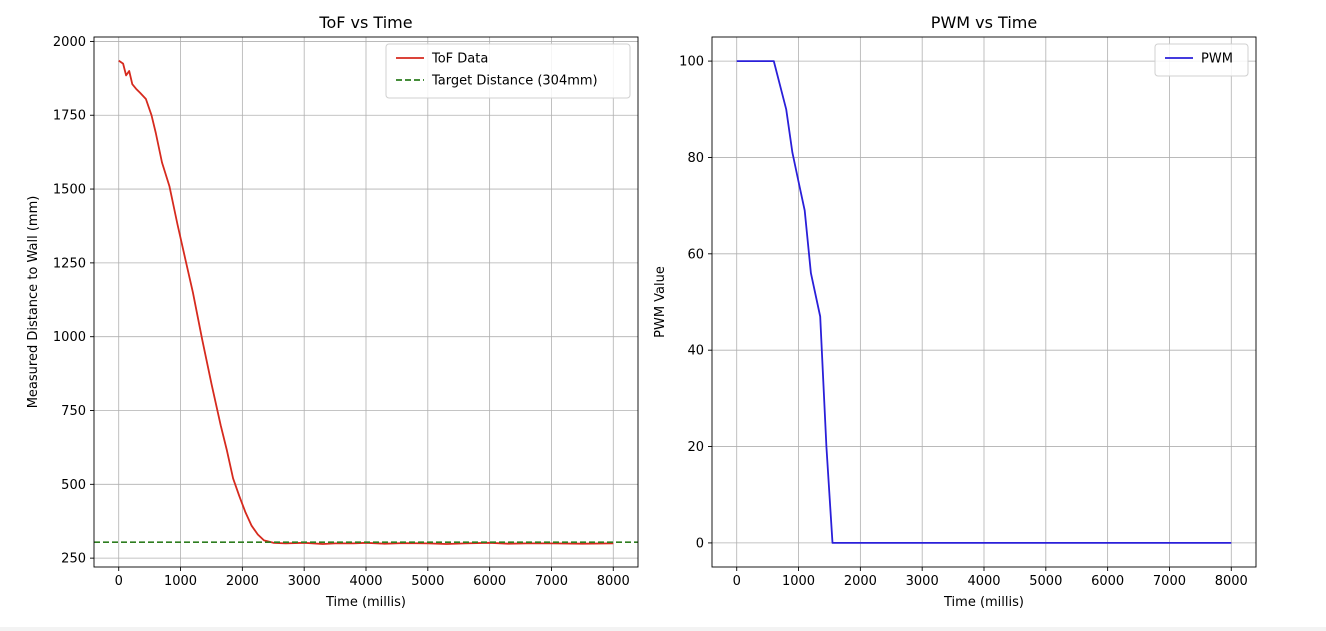 The height and width of the screenshot is (631, 1326). Describe the element at coordinates (700, 543) in the screenshot. I see `y-tick-label: 0` at that location.